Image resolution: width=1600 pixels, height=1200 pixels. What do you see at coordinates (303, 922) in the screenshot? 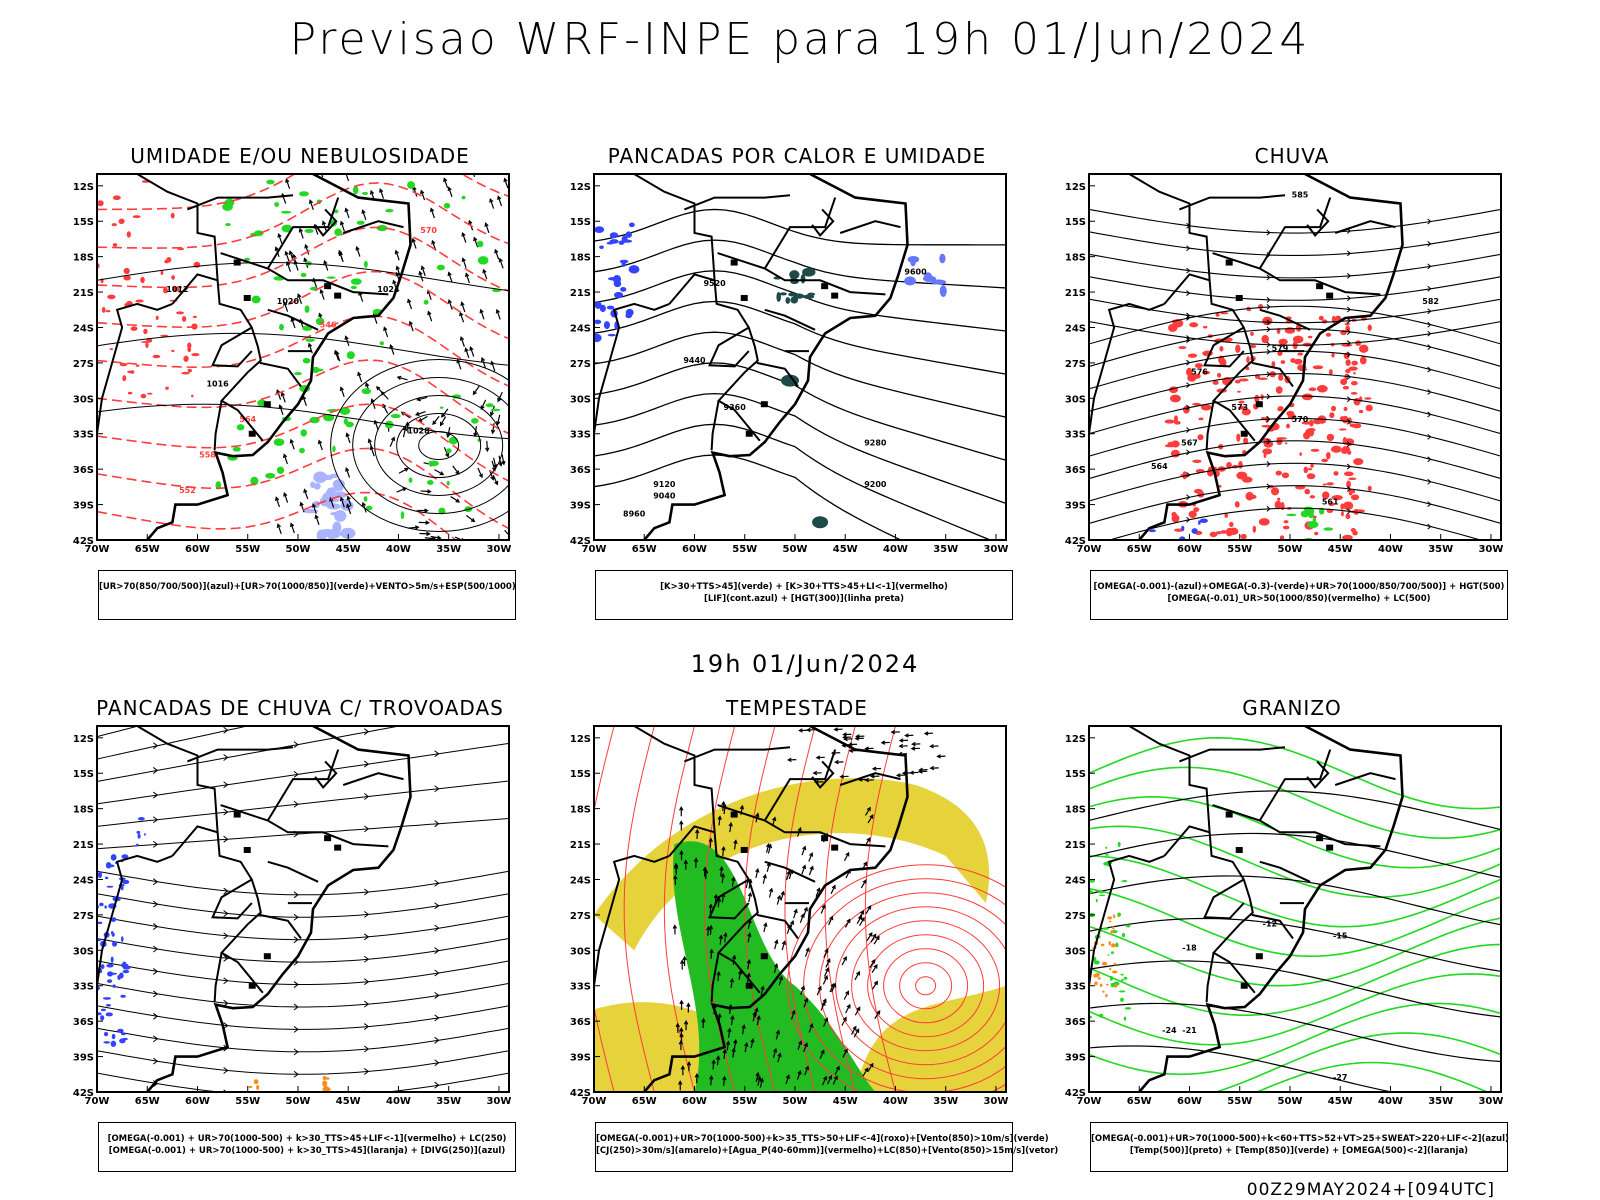
I see `map-content` at bounding box center [303, 922].